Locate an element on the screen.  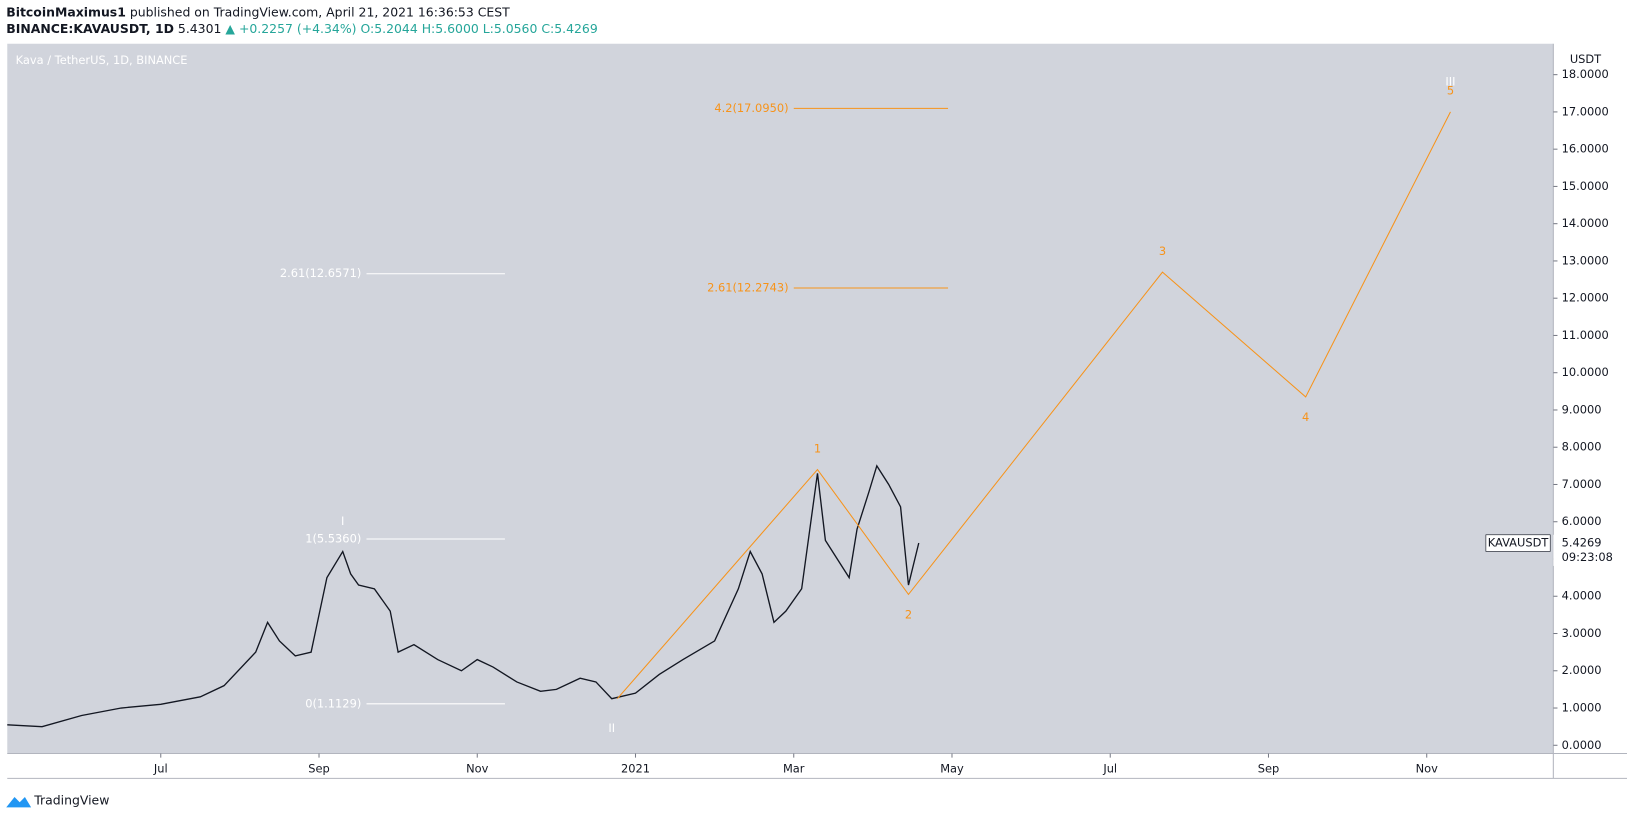
x-tick-label: 2021 is located at coordinates (635, 769).